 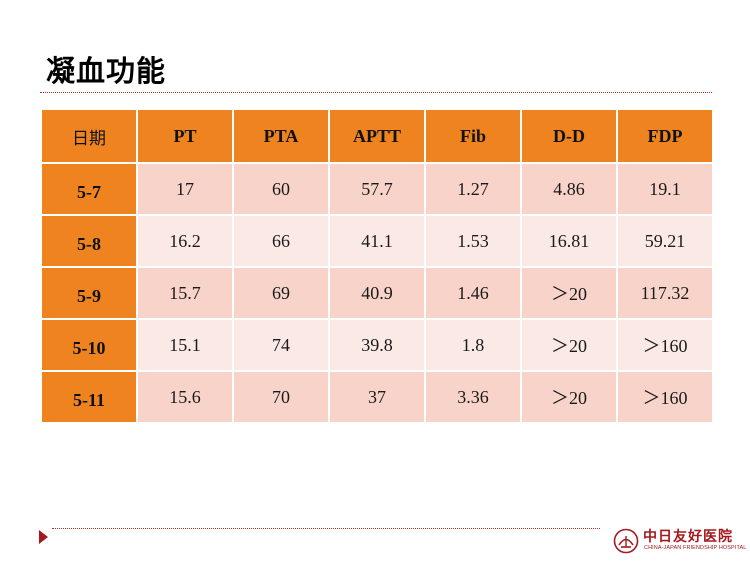 I want to click on slide-title: 凝血功能, so click(x=106, y=71).